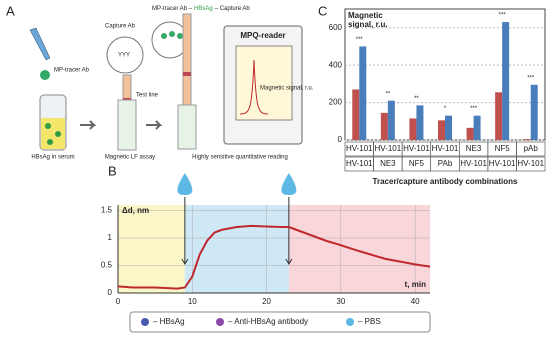  Describe the element at coordinates (445, 163) in the screenshot. I see `x-tick-label: PAb` at that location.